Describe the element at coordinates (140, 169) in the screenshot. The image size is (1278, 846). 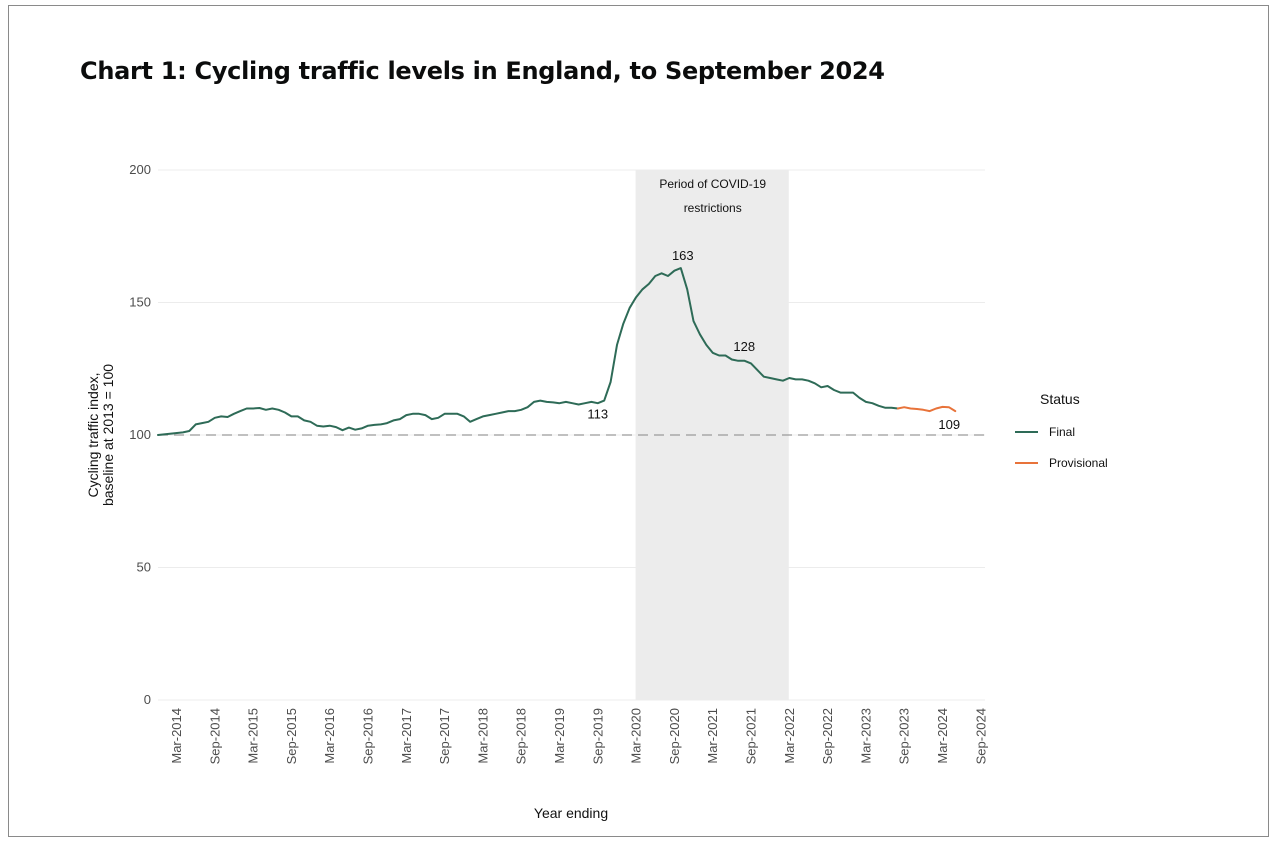
I see `y-tick-label: 200` at that location.